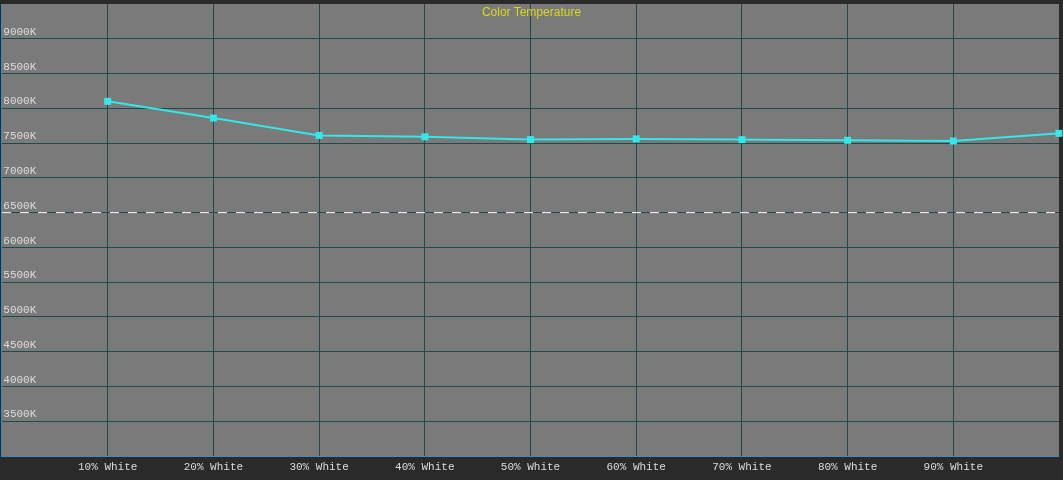 The width and height of the screenshot is (1063, 480). Describe the element at coordinates (20, 310) in the screenshot. I see `y-tick-label: 5000K` at that location.